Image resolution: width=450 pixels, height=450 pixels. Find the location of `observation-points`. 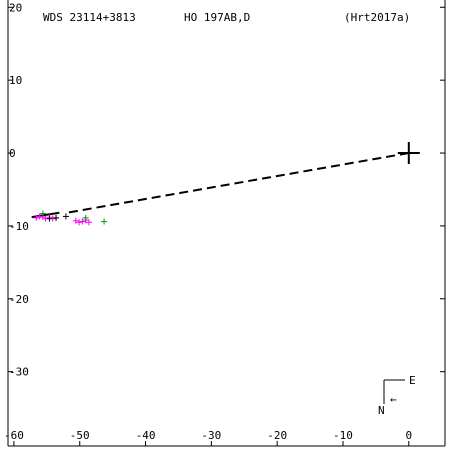

observation-points is located at coordinates (70, 218).